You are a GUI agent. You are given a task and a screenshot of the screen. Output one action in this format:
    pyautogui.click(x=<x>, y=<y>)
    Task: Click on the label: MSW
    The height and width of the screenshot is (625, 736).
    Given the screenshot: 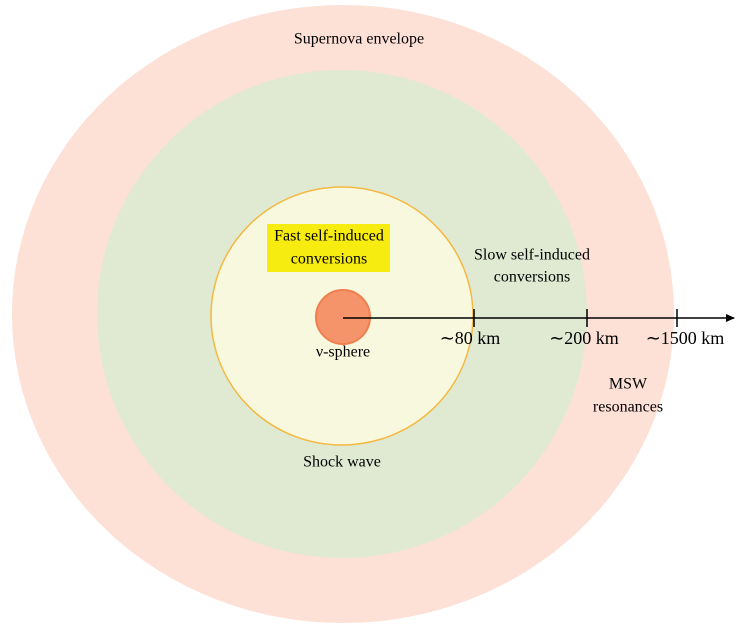 What is the action you would take?
    pyautogui.click(x=628, y=384)
    